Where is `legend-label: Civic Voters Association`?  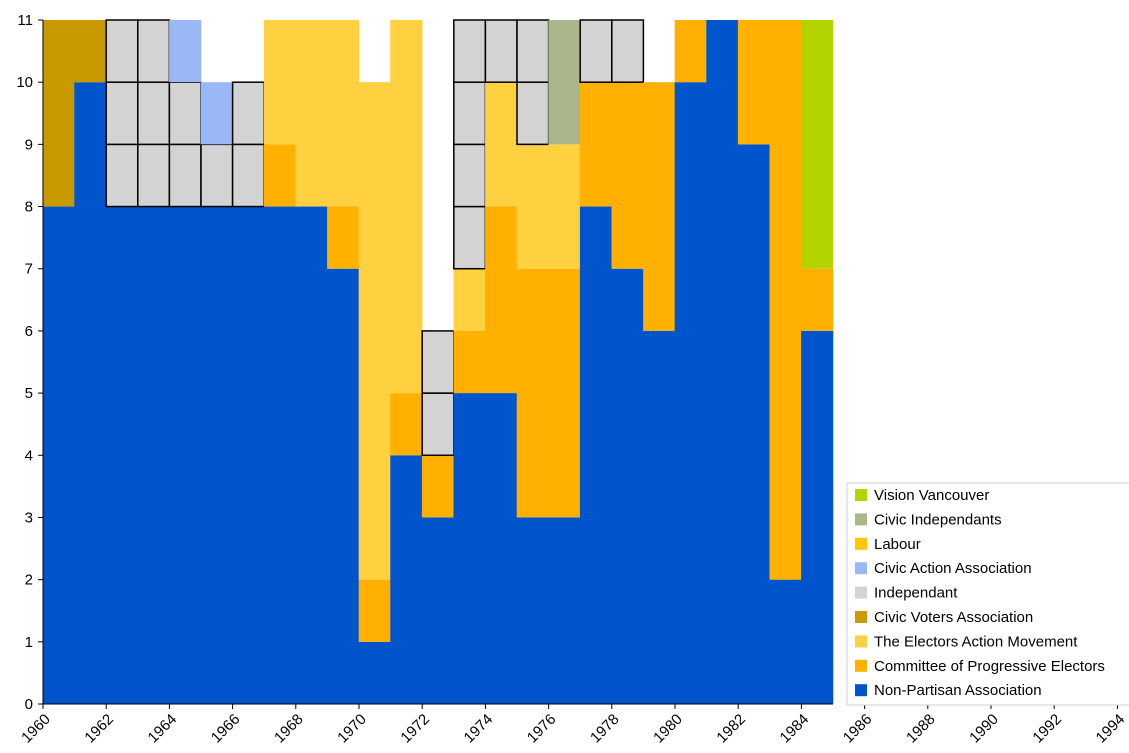
legend-label: Civic Voters Association is located at coordinates (953, 617).